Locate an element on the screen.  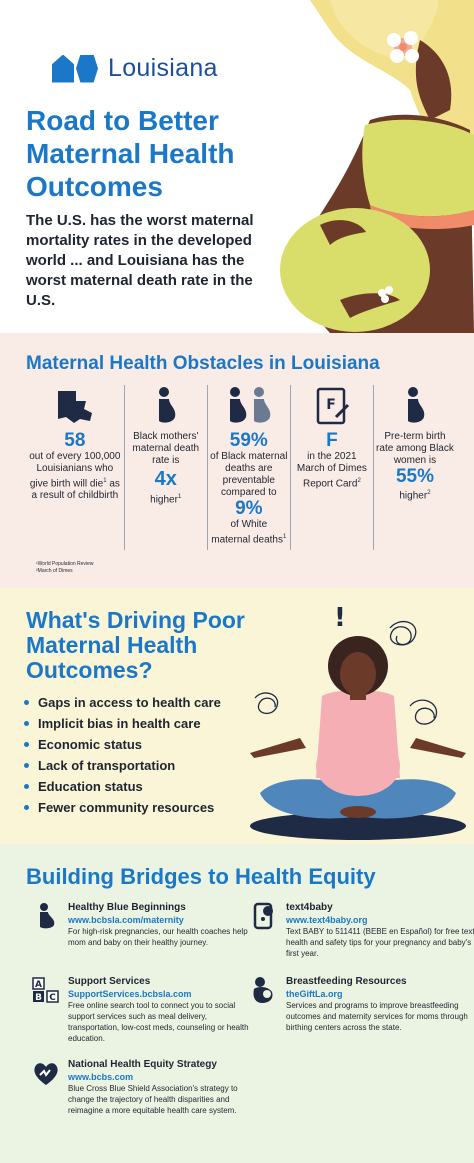
list-item: Education status is located at coordinates (122, 786).